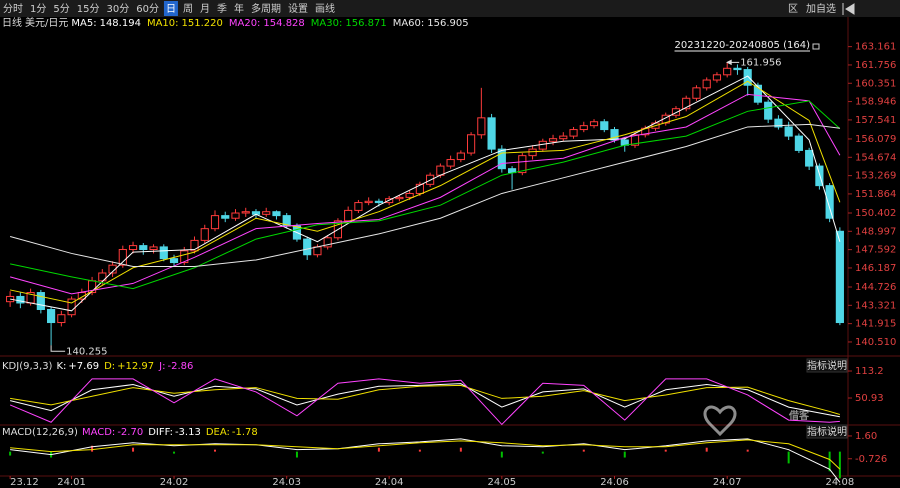 This screenshot has height=488, width=900. What do you see at coordinates (117, 9) in the screenshot?
I see `toolbar-button: 30分` at bounding box center [117, 9].